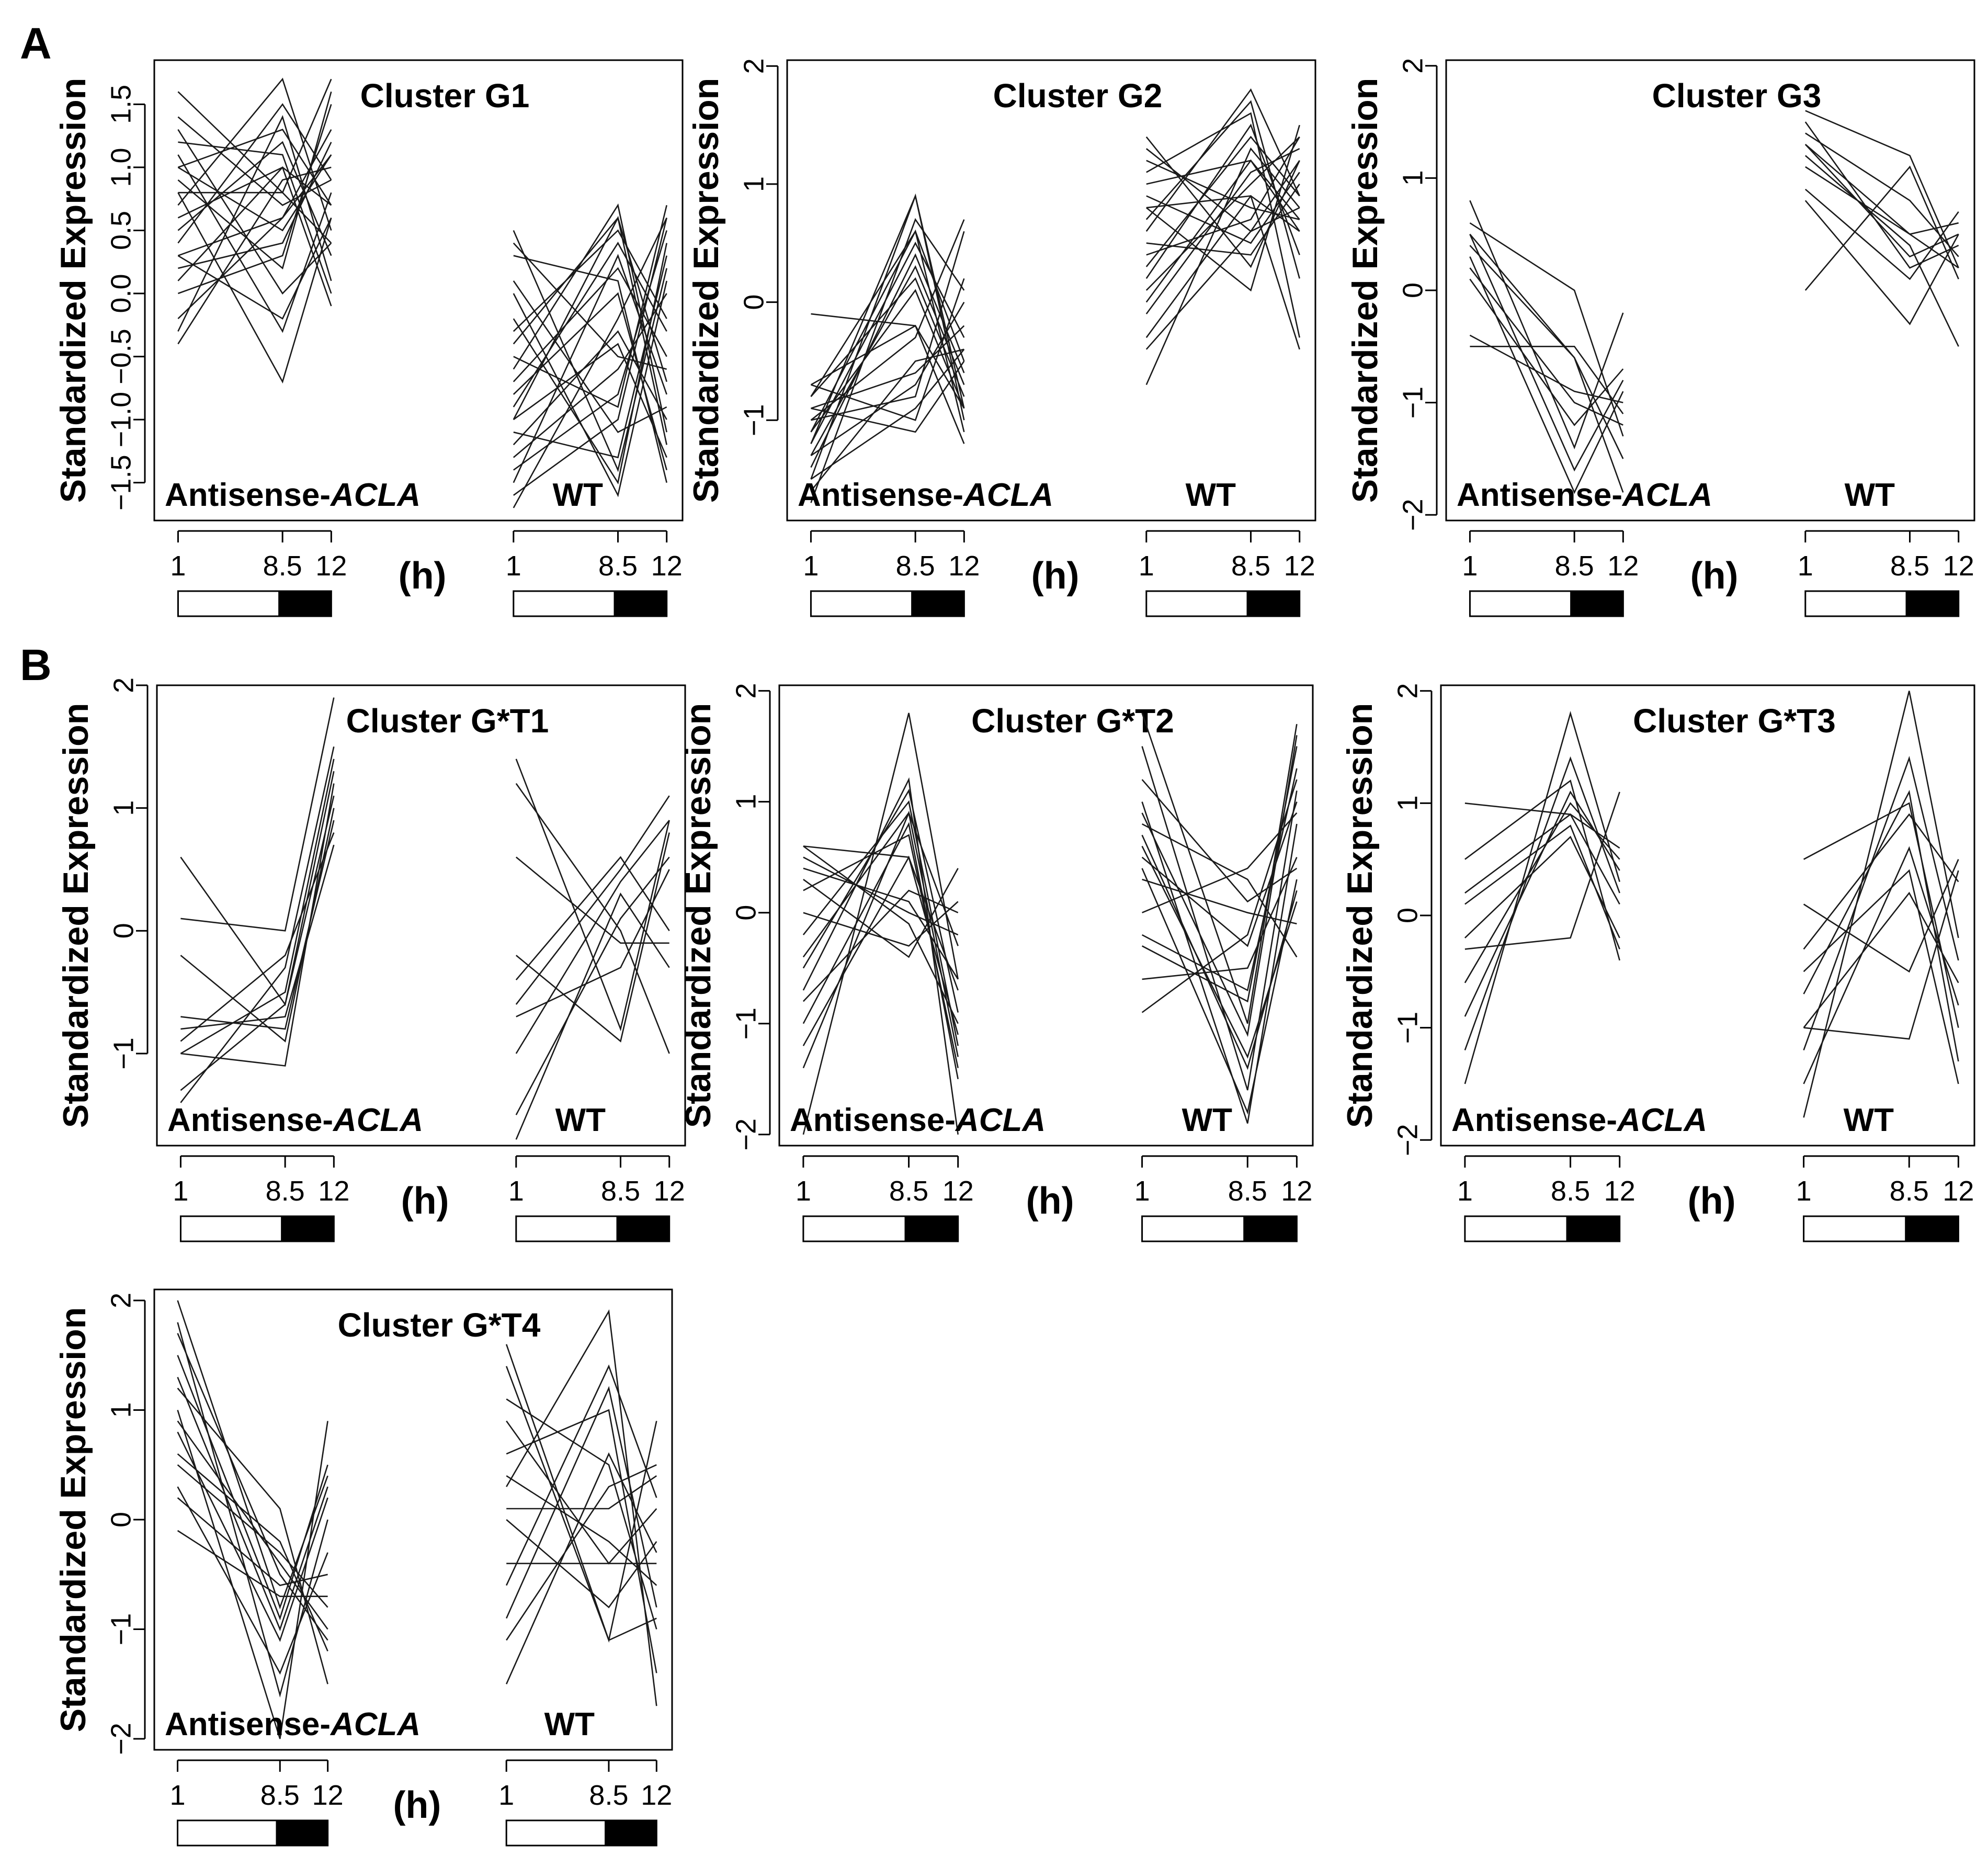  What do you see at coordinates (121, 356) in the screenshot?
I see `y-tick-label: −0.5` at bounding box center [121, 356].